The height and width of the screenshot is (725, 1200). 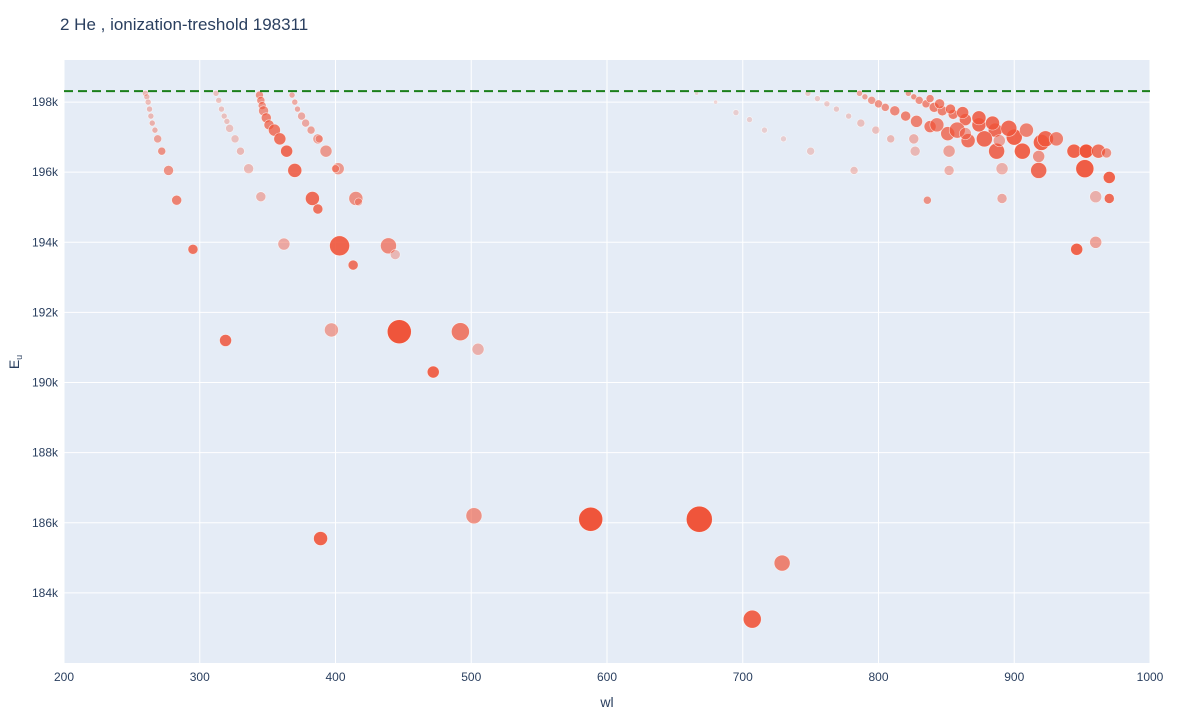 I want to click on x-tick-label: 600, so click(x=607, y=677).